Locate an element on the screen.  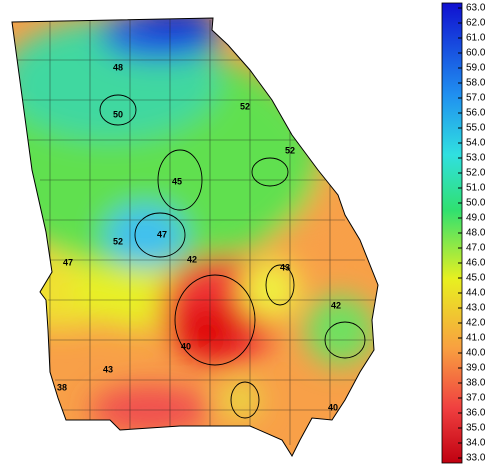
colorbar-label: 36.0 is located at coordinates (476, 413).